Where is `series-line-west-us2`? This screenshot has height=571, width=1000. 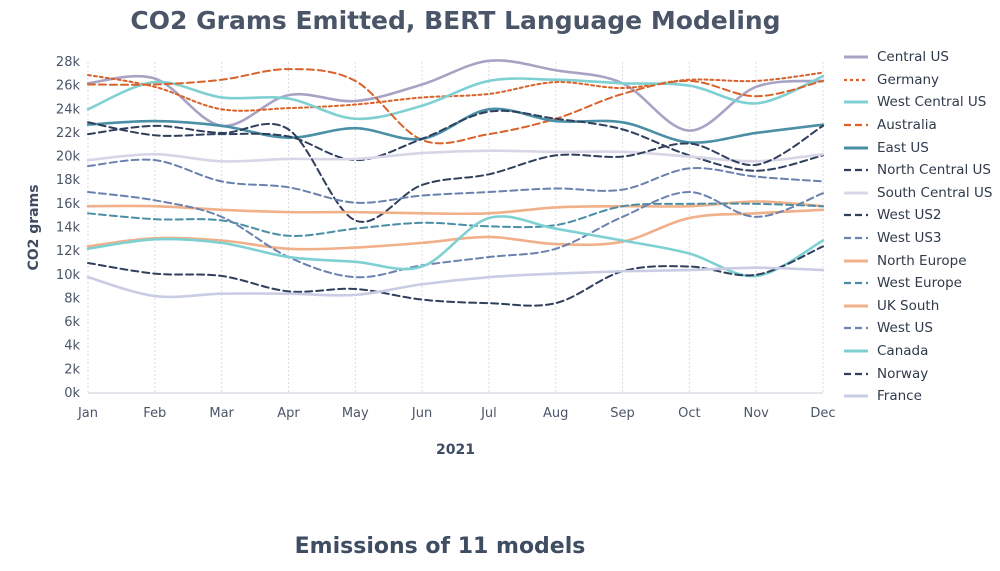 series-line-west-us2 is located at coordinates (455, 172).